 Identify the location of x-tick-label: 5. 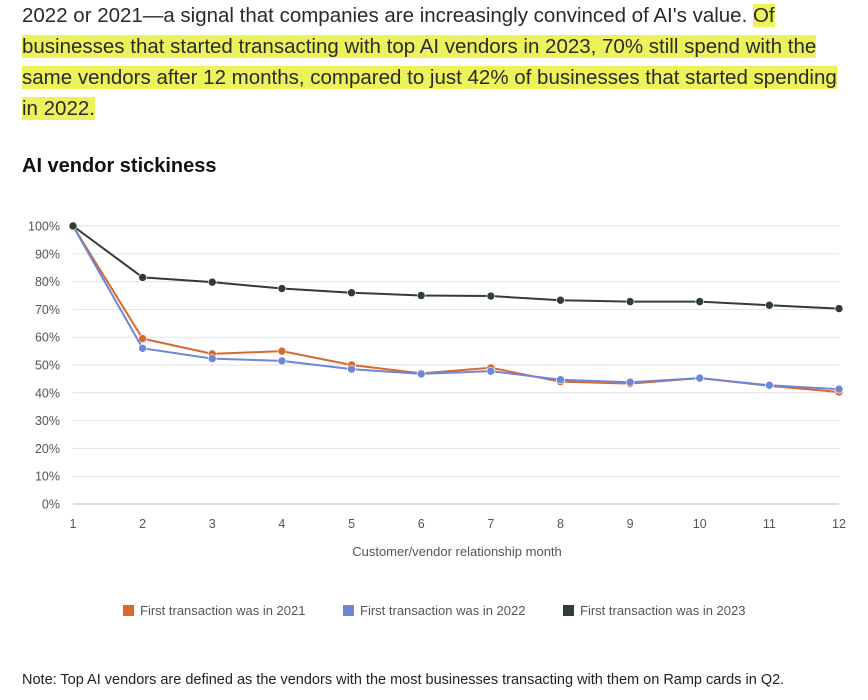
(351, 524).